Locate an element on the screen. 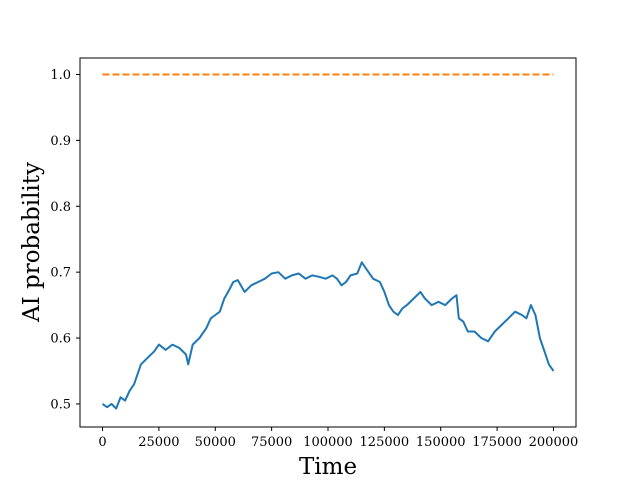  y-tick-label: 1.0 is located at coordinates (60, 75).